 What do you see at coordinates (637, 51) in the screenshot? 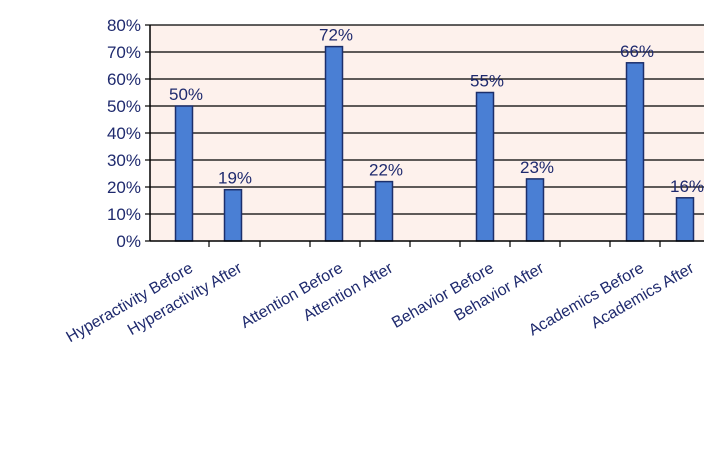
I see `data-label: 66%` at bounding box center [637, 51].